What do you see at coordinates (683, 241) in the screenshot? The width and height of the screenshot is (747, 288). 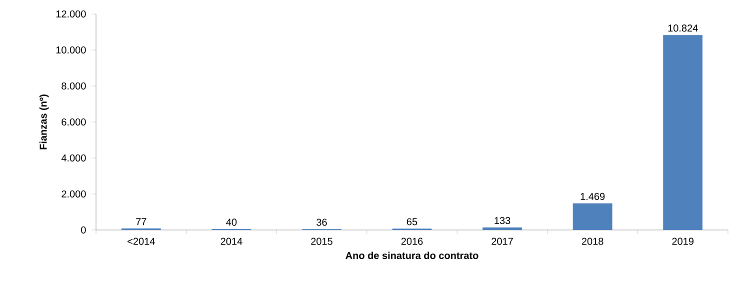 I see `x-tick-label: 2019` at bounding box center [683, 241].